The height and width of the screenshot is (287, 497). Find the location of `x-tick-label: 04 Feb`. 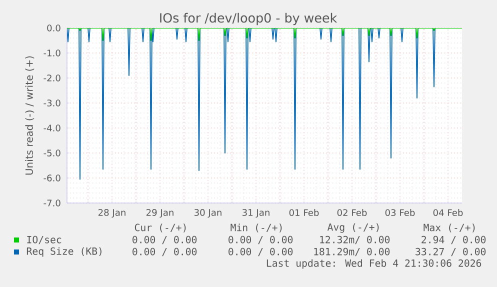

x-tick-label: 04 Feb is located at coordinates (448, 212).